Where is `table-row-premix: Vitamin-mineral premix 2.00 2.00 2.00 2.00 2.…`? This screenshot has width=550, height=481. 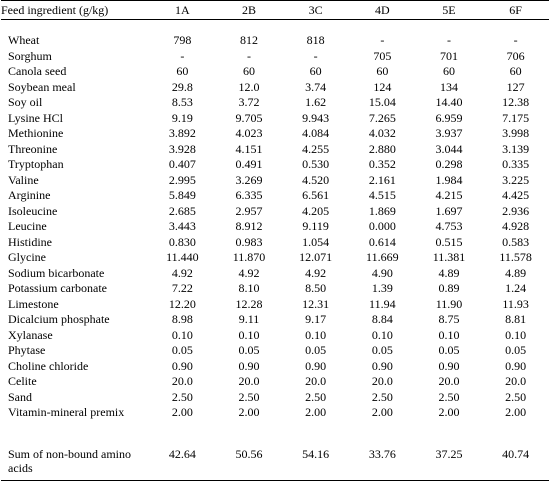
table-row-premix: Vitamin-mineral premix 2.00 2.00 2.00 2.00 2.… is located at coordinates (275, 418).